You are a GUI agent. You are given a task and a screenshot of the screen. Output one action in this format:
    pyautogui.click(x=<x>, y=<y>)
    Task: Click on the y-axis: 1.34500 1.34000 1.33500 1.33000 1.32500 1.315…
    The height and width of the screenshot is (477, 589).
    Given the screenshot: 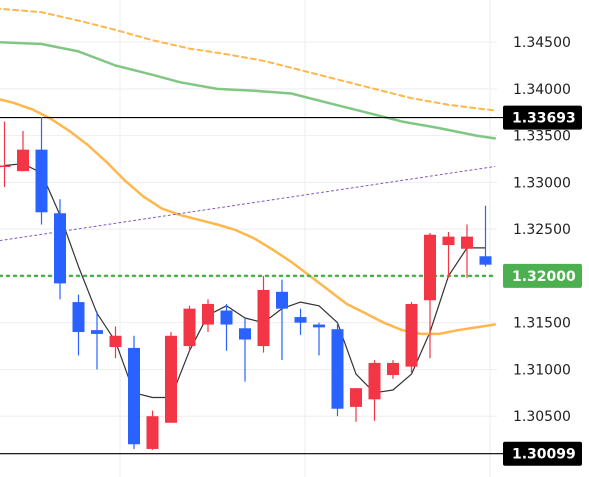 What is the action you would take?
    pyautogui.click(x=542, y=230)
    